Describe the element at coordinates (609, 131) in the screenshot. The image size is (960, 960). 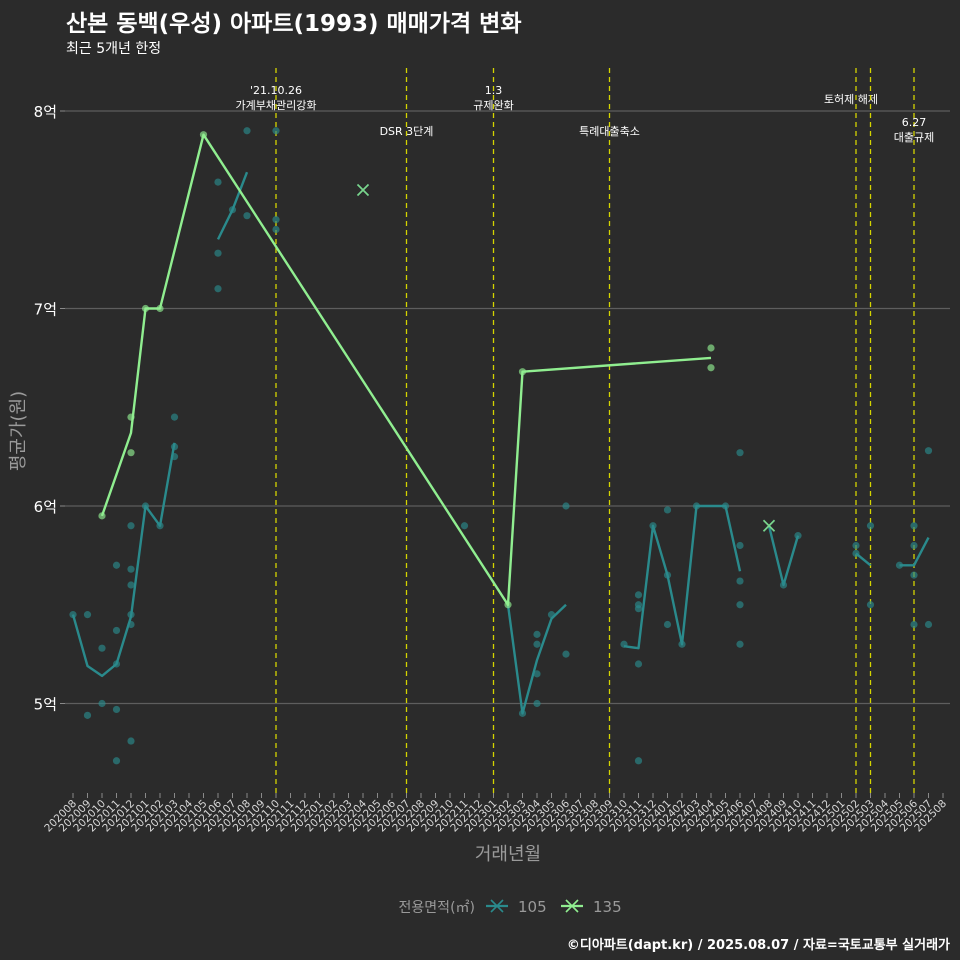
I see `event-label: 특례대출축소` at that location.